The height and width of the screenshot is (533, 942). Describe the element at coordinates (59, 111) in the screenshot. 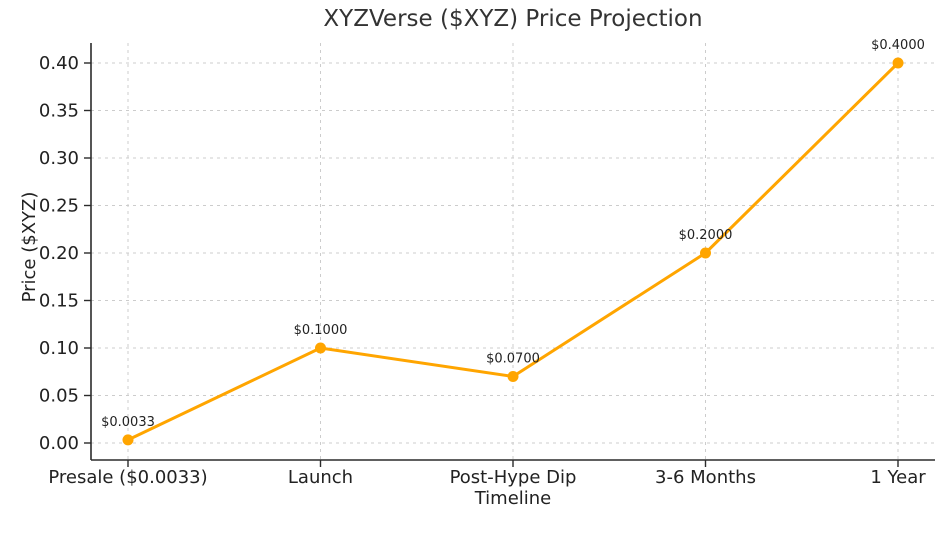

I see `y-tick-label: 0.35` at that location.